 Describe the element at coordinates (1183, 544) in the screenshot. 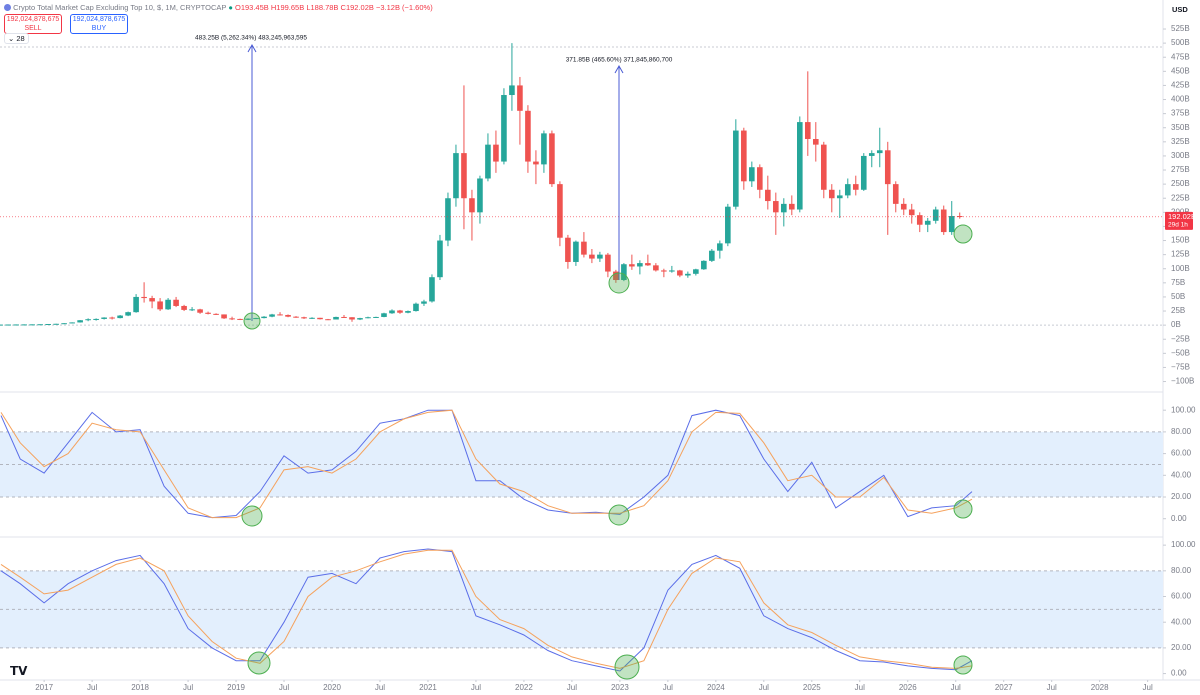

I see `y-tick-label: 100.00` at that location.